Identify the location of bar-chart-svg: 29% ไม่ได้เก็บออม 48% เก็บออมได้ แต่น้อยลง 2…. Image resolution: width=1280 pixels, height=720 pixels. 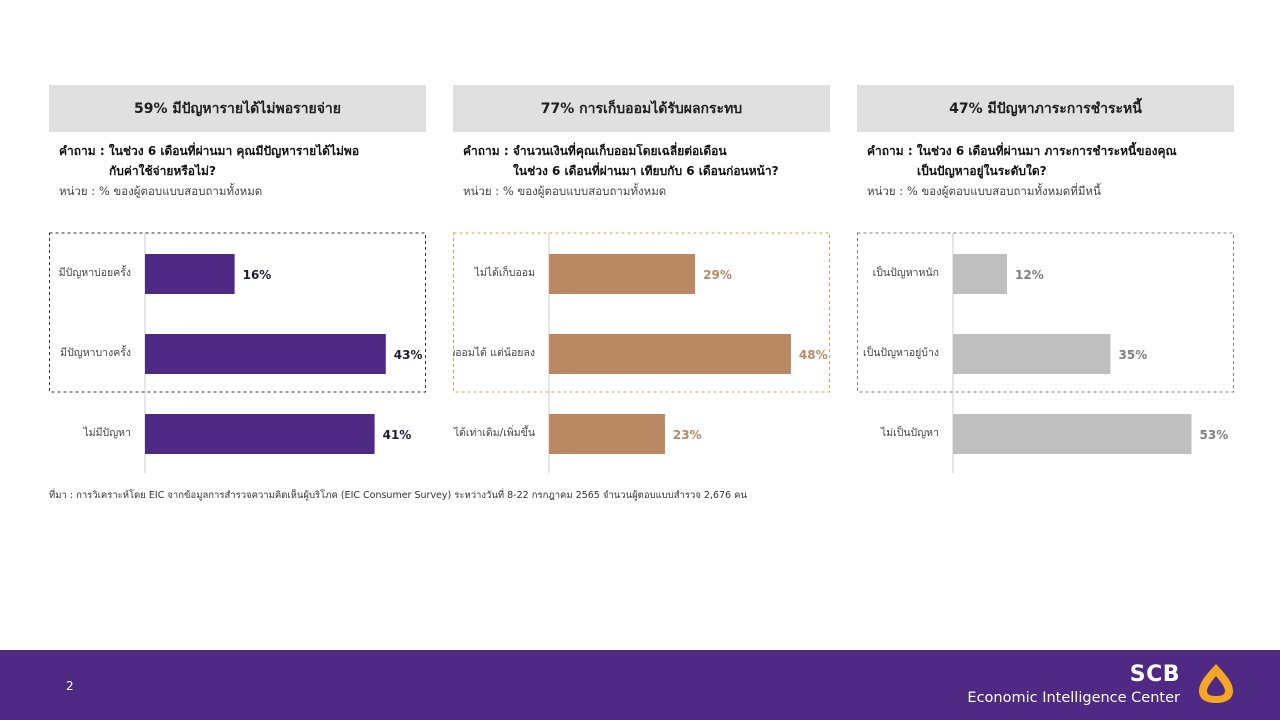
(641, 352).